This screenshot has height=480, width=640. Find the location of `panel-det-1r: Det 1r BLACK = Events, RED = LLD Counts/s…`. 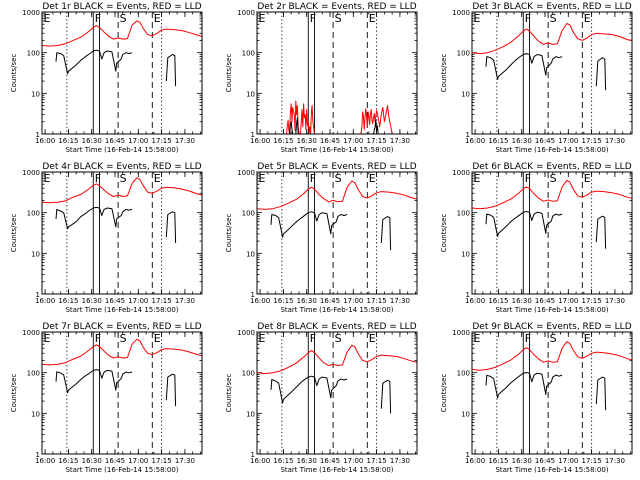

panel-det-1r: Det 1r BLACK = Events, RED = LLD Counts/s… is located at coordinates (106, 78).